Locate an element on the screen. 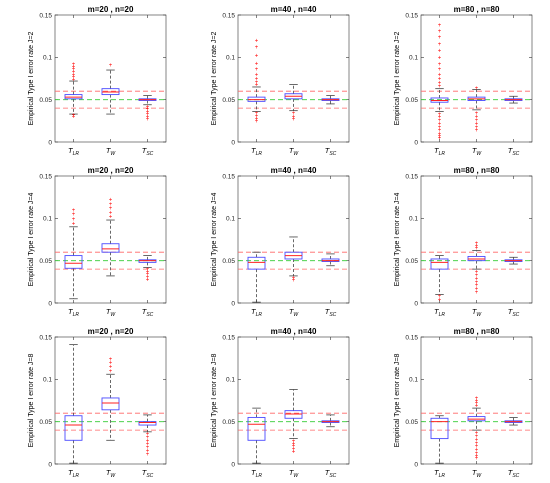 This screenshot has width=550, height=483. box-T_LR: +++++++++++++++++++++ is located at coordinates (439, 82).